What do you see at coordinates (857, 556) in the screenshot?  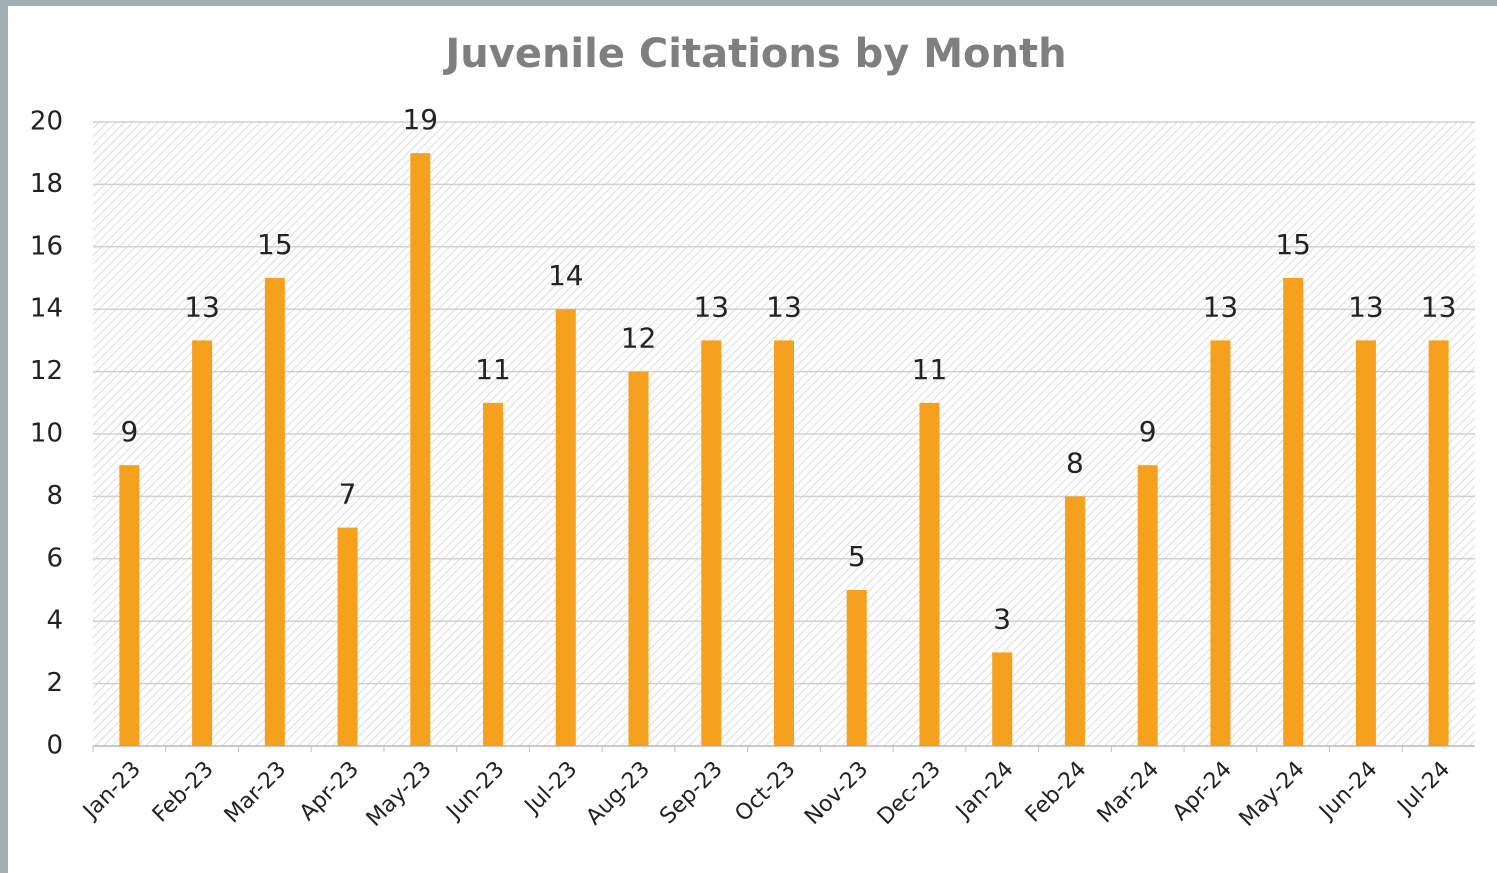 I see `data-label: 5` at bounding box center [857, 556].